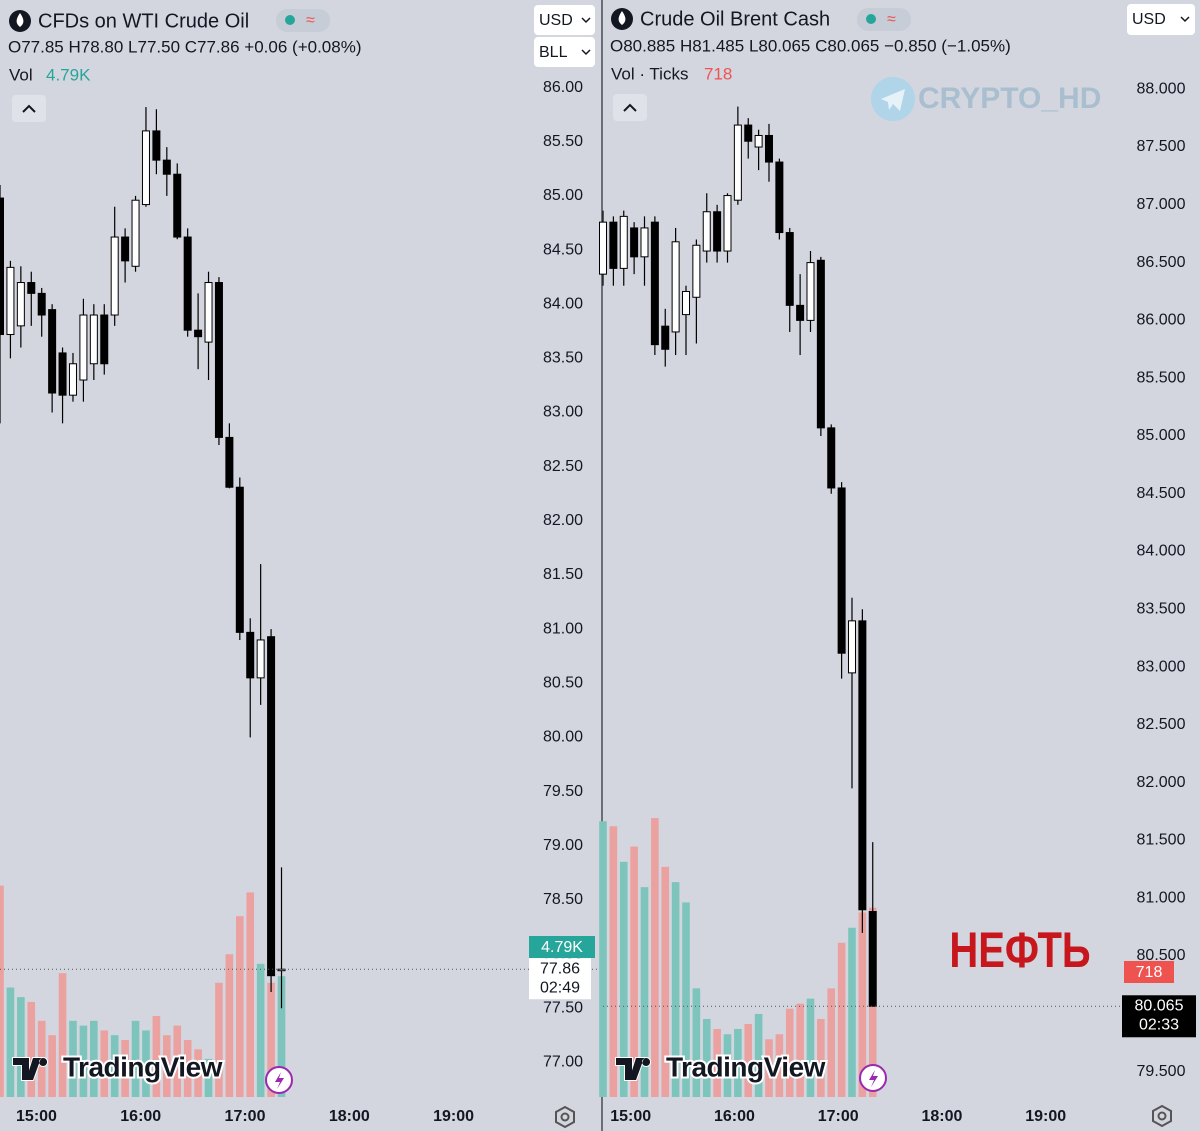  I want to click on x-tick-label: 15:00, so click(36, 1116).